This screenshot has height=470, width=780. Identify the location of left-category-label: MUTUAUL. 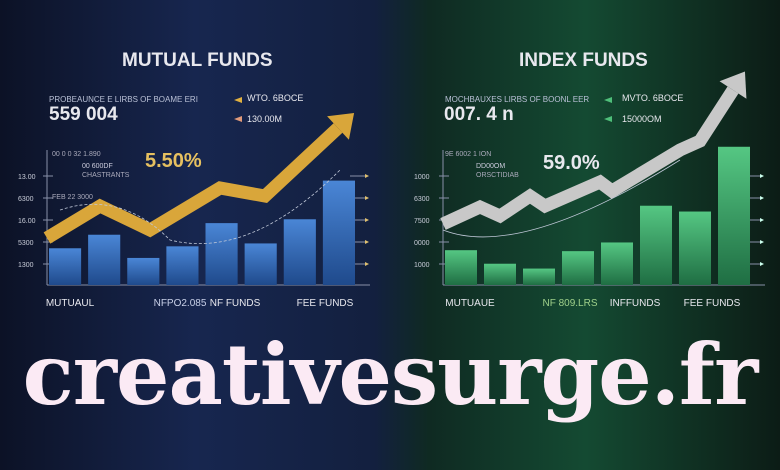
(70, 303).